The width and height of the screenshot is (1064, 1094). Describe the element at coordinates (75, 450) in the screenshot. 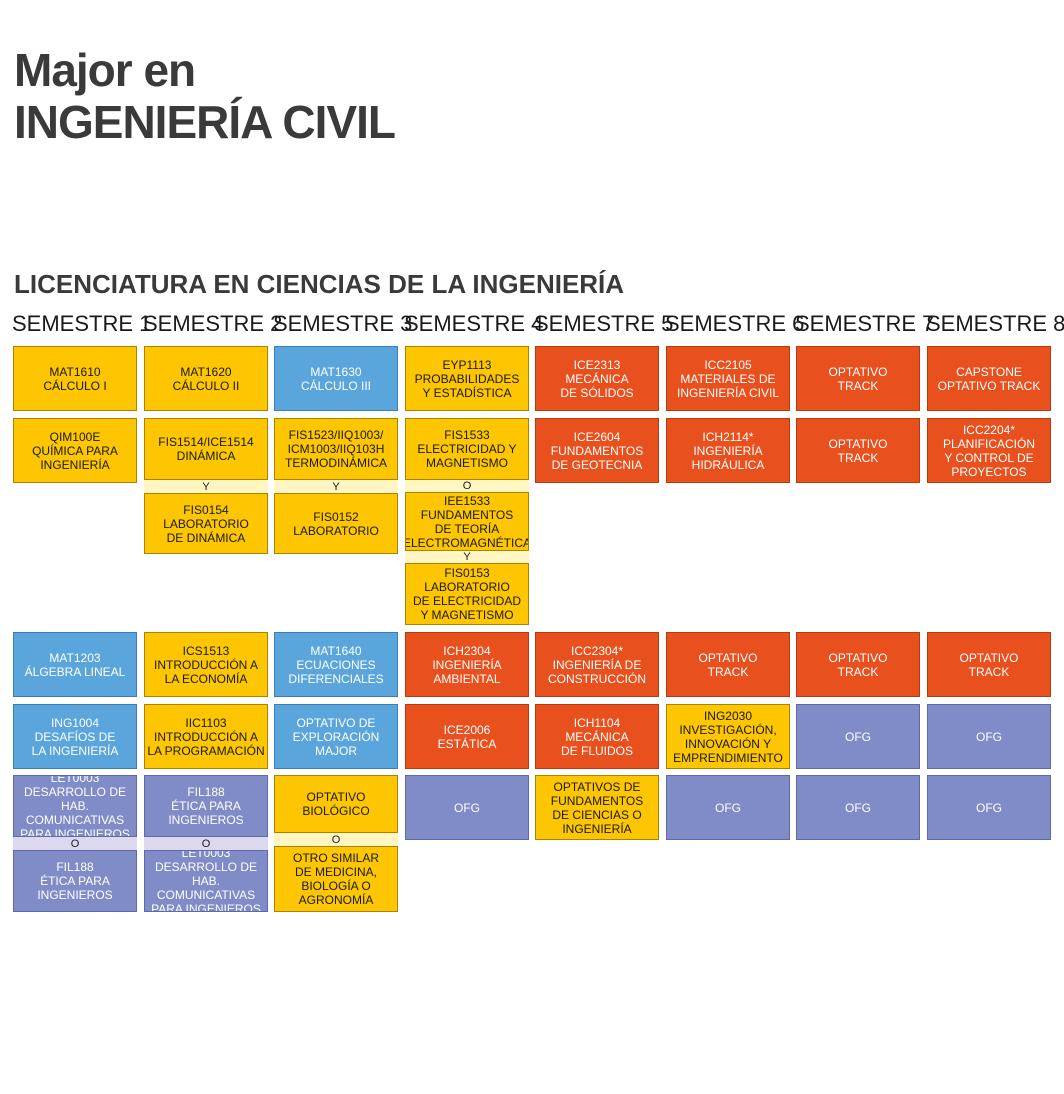

I see `course-qim100e: QIM100E QUÍMICA PARA INGENIERÍA` at that location.